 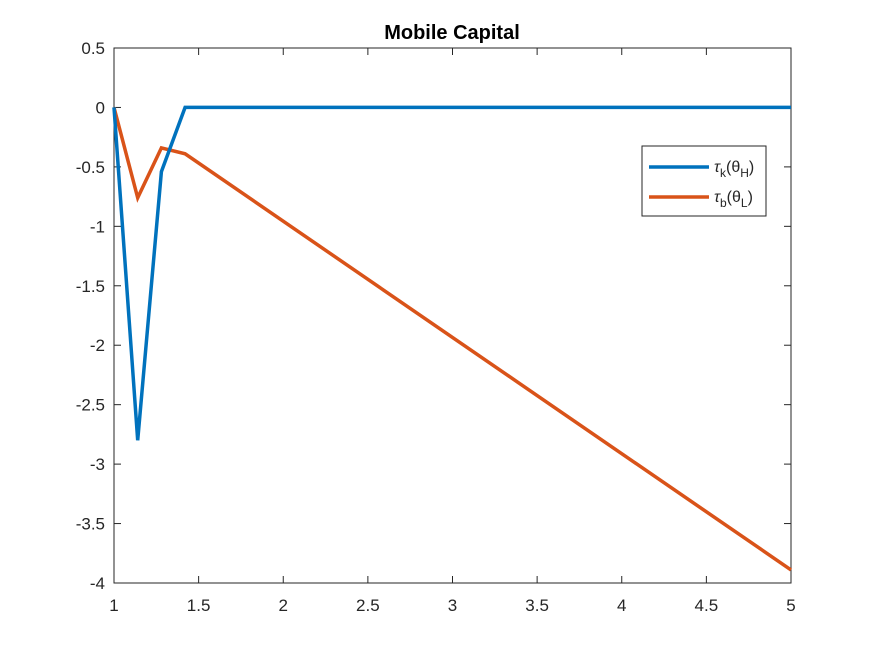 What do you see at coordinates (100, 107) in the screenshot?
I see `y-tick-label: 0` at bounding box center [100, 107].